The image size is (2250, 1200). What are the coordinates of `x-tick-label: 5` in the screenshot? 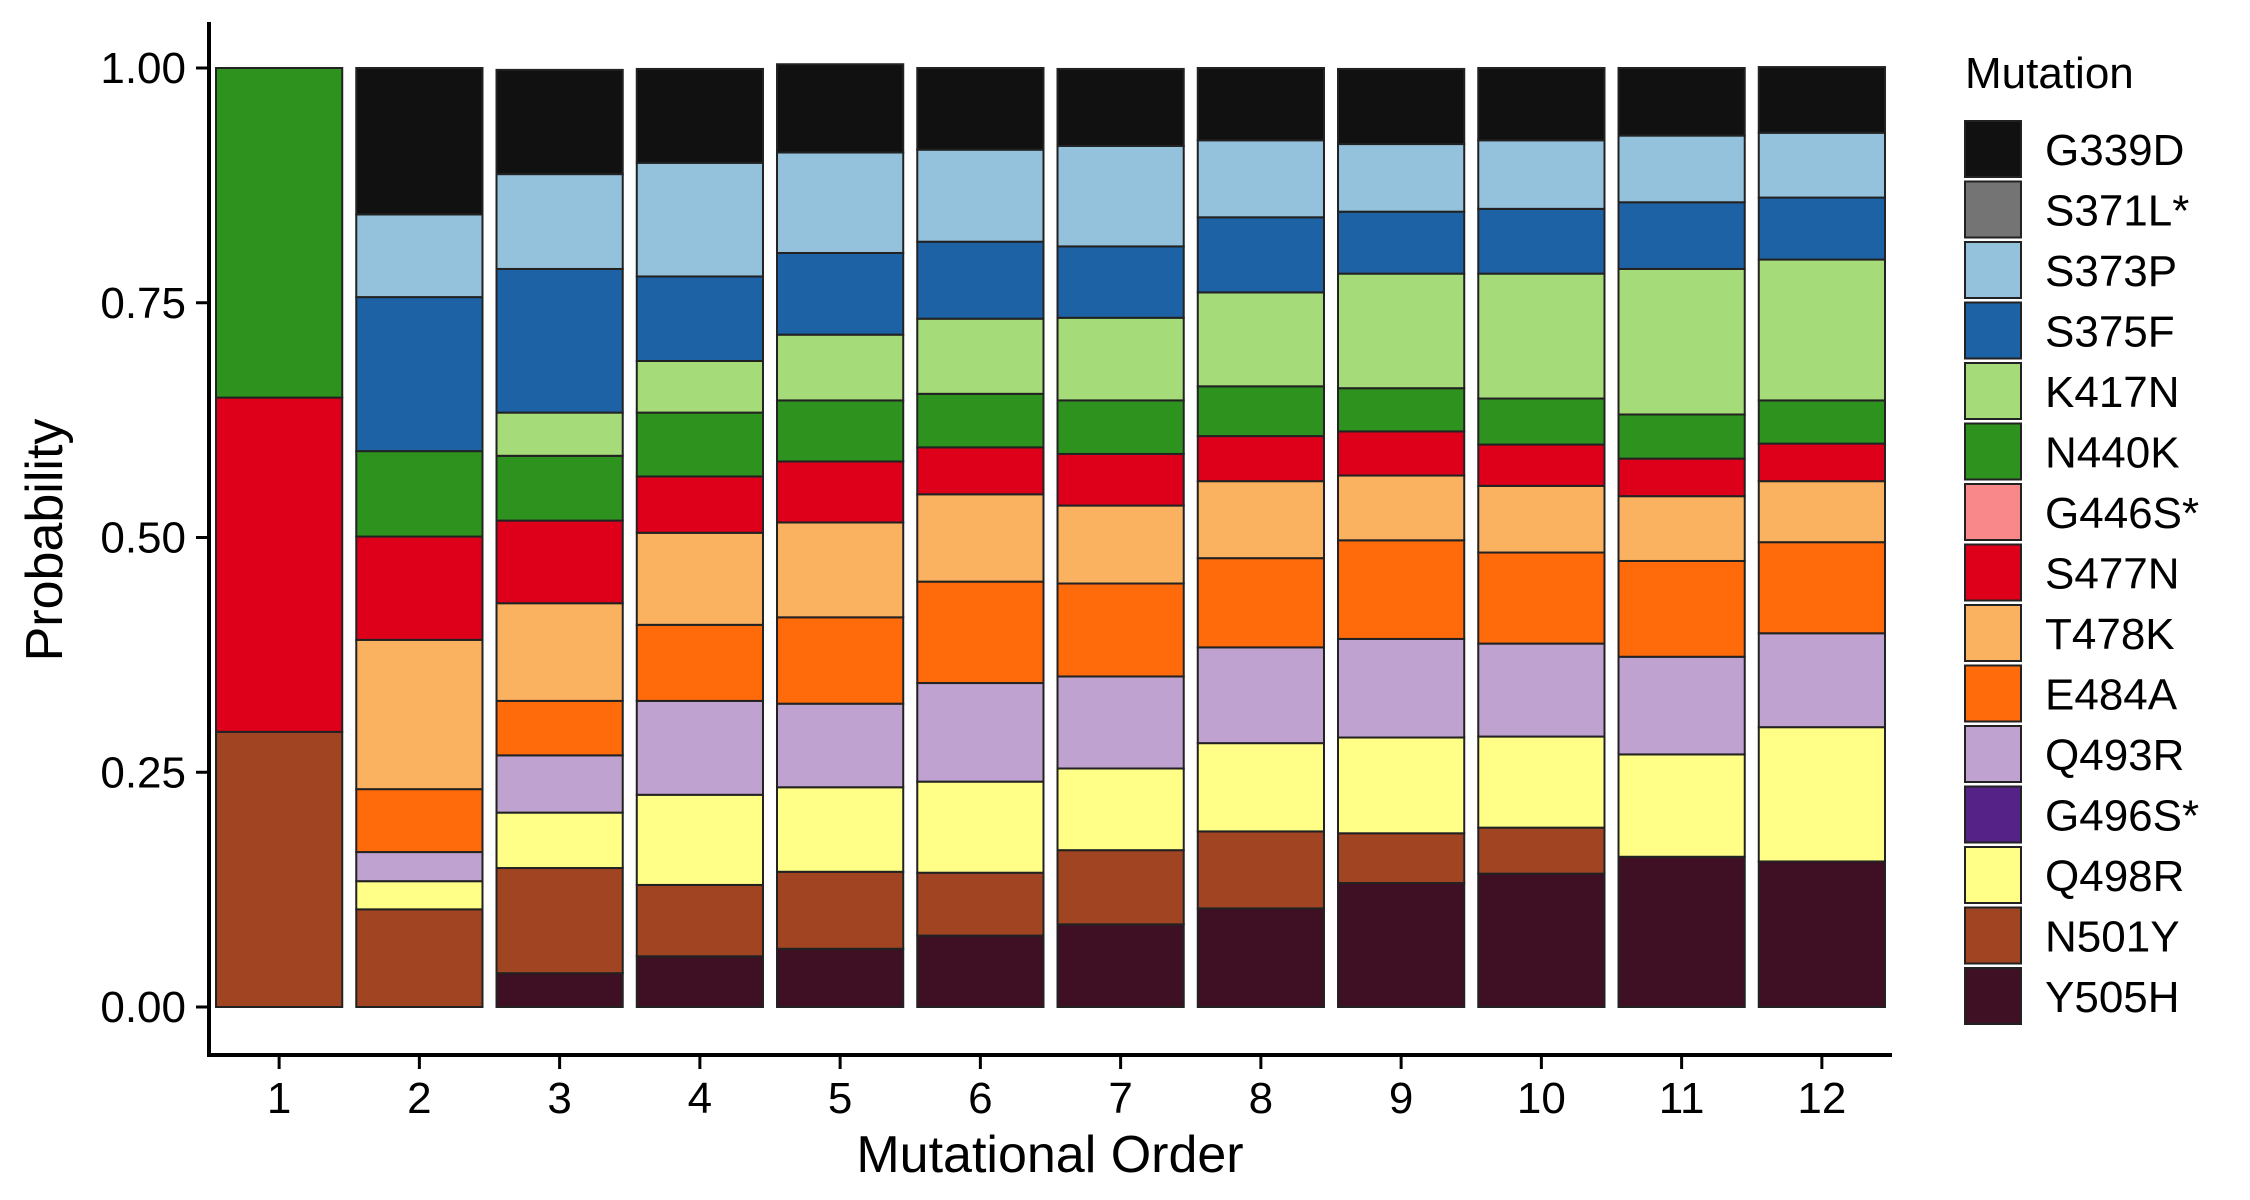 It's located at (840, 1098).